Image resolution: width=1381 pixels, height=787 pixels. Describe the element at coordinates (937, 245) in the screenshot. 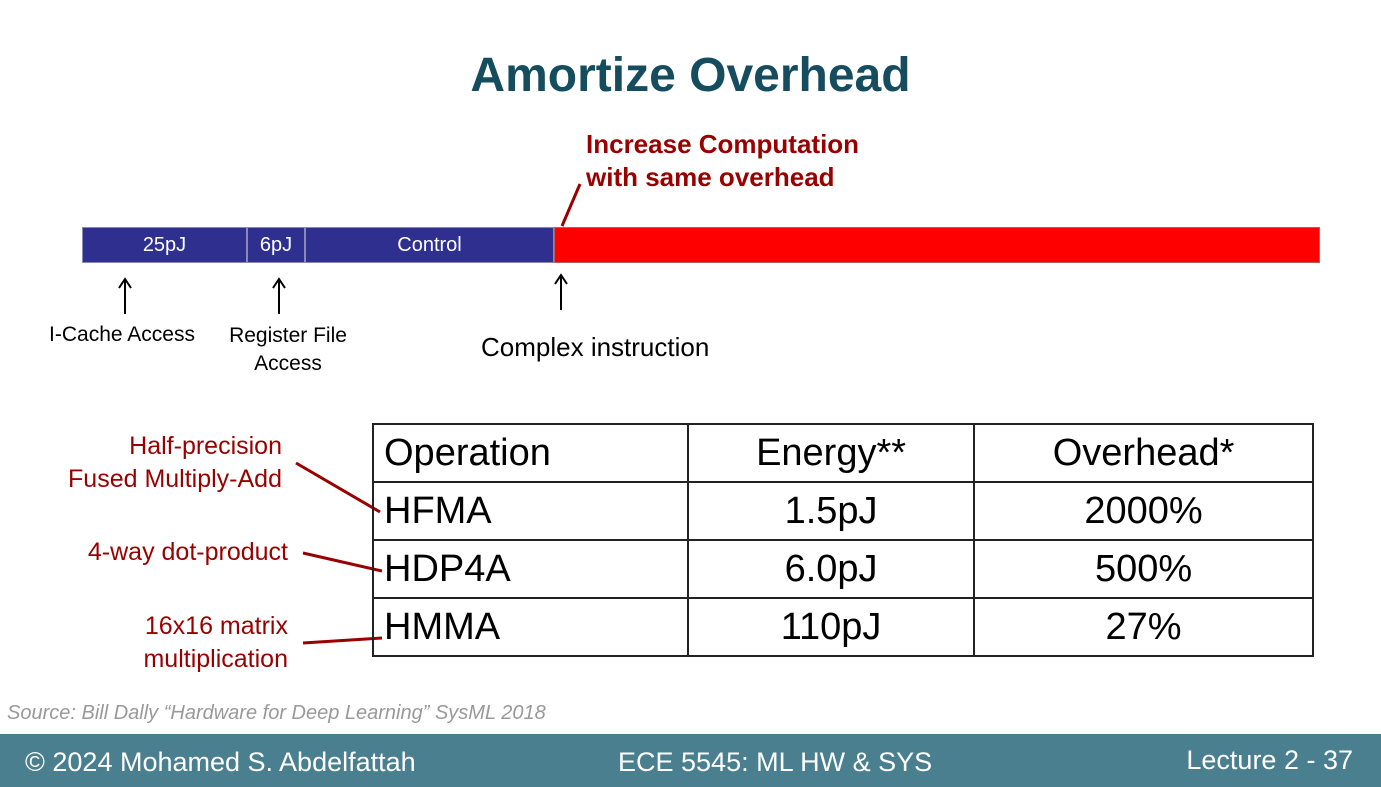

I see `bar-segment-computation` at that location.